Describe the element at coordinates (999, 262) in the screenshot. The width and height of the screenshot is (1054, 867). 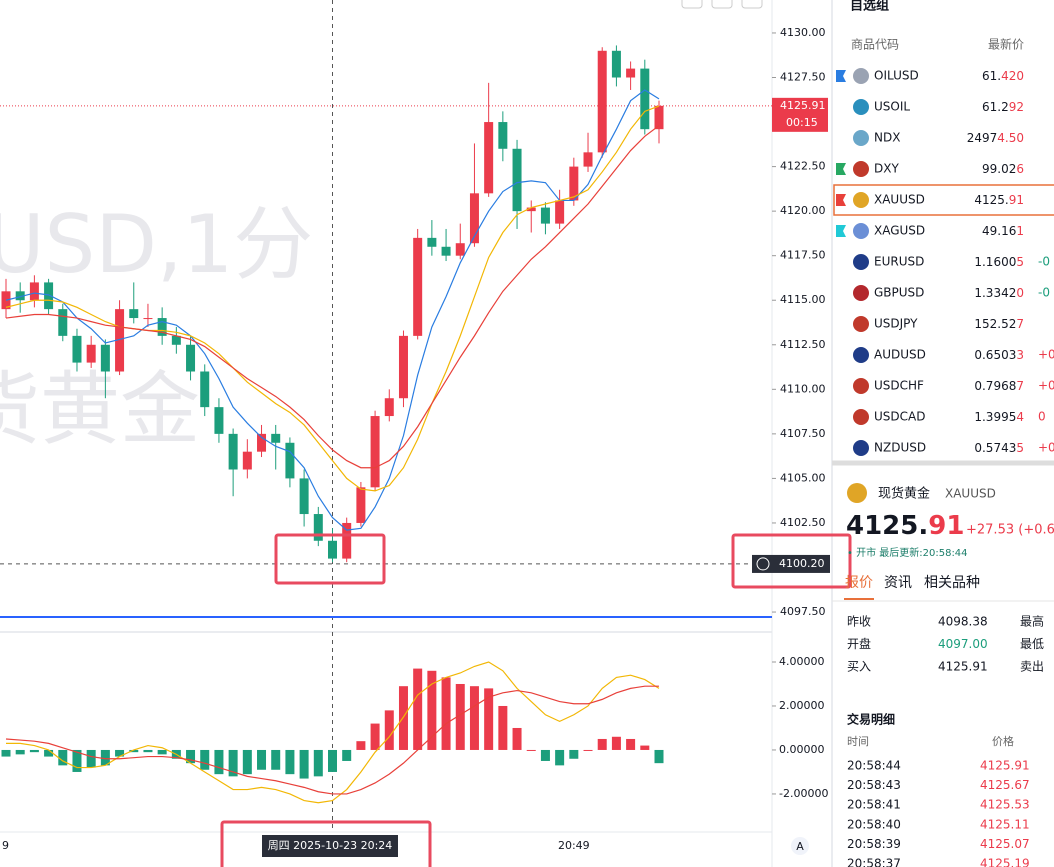
I see `price: 1.16005` at that location.